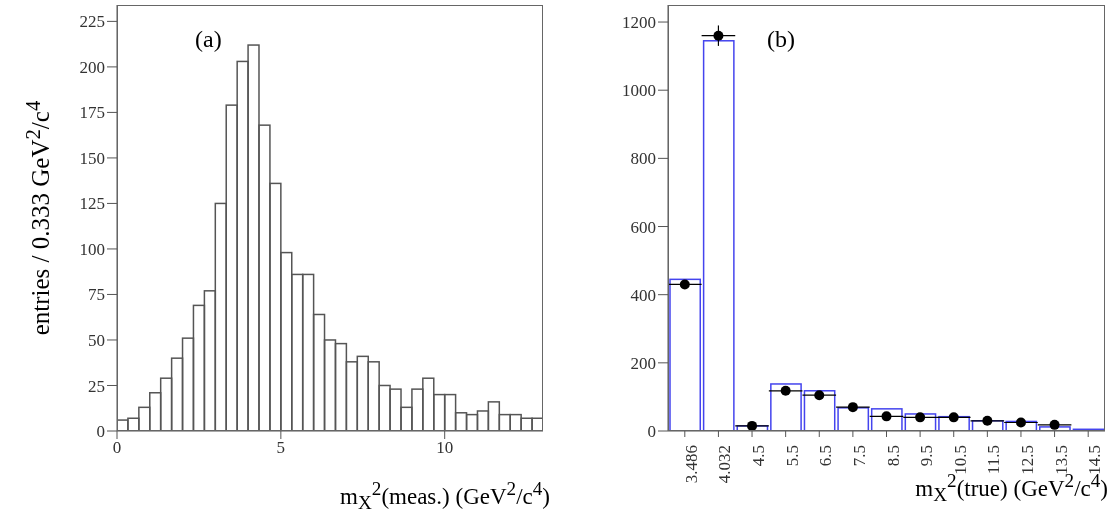 The image size is (1111, 525). I want to click on x-tick-label: 7.5, so click(859, 456).